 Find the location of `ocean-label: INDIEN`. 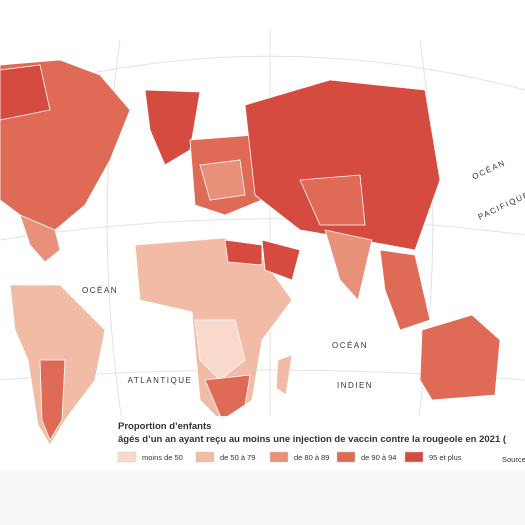

ocean-label: INDIEN is located at coordinates (355, 385).